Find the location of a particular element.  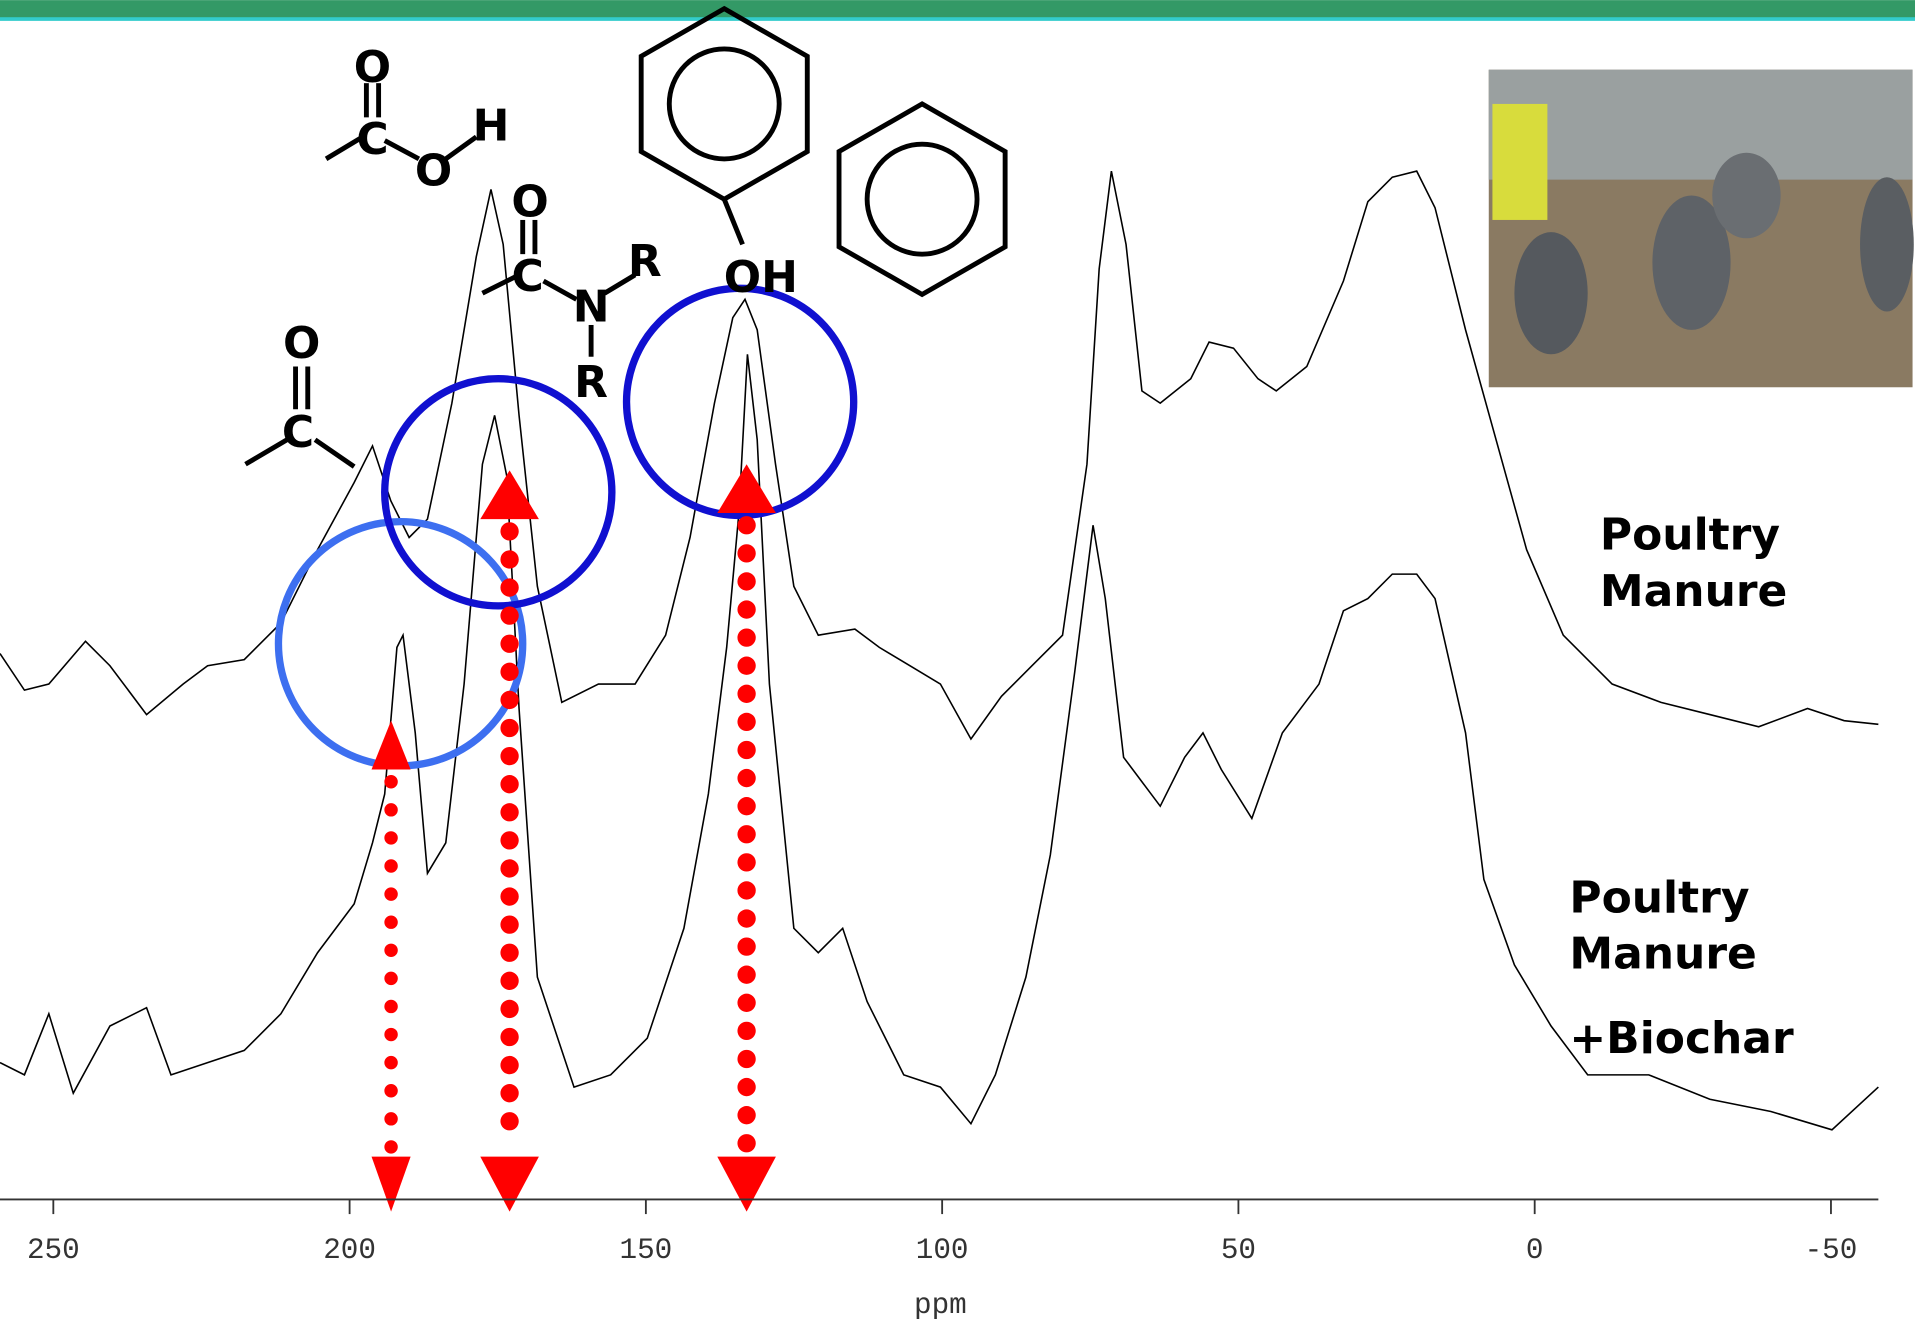

x-tick-label: 50 is located at coordinates (1238, 1250).